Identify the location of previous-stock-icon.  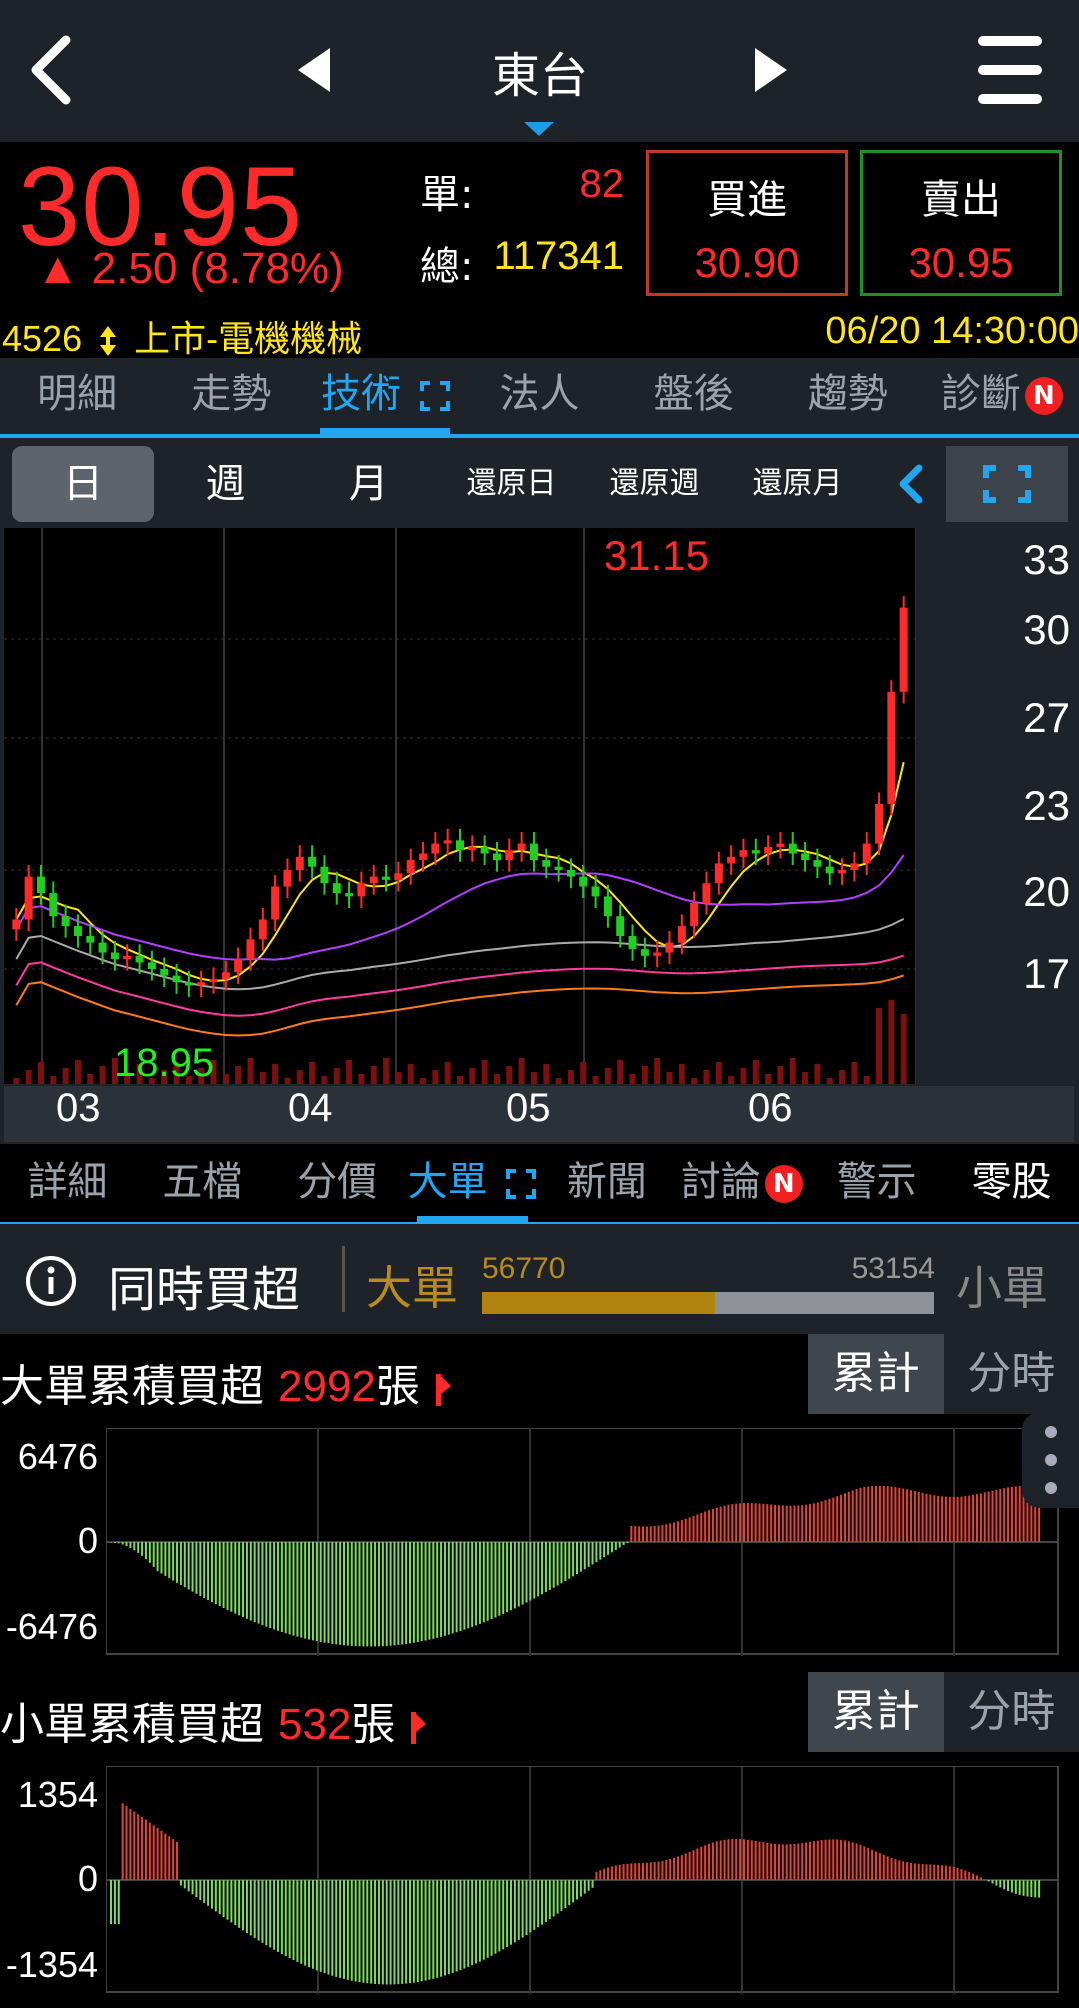
(315, 70).